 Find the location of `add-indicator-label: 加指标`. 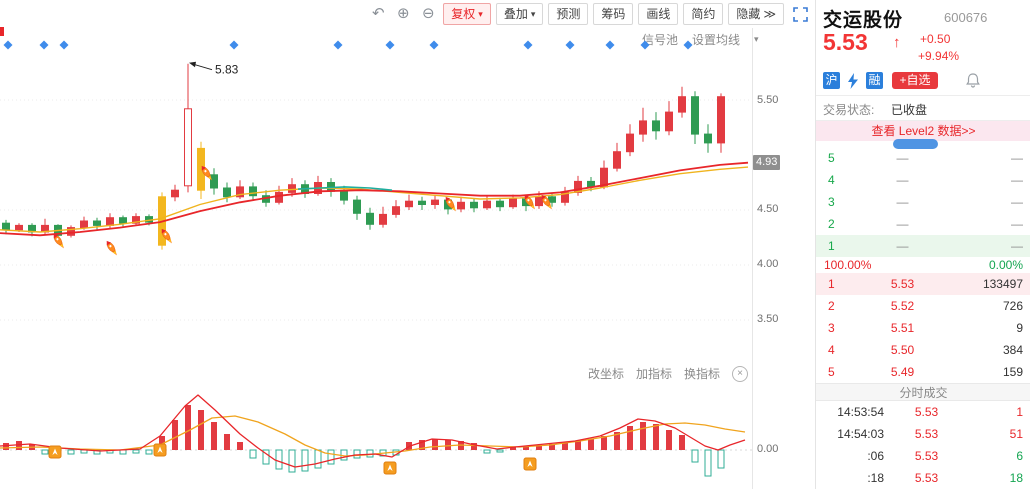

add-indicator-label: 加指标 is located at coordinates (653, 374).